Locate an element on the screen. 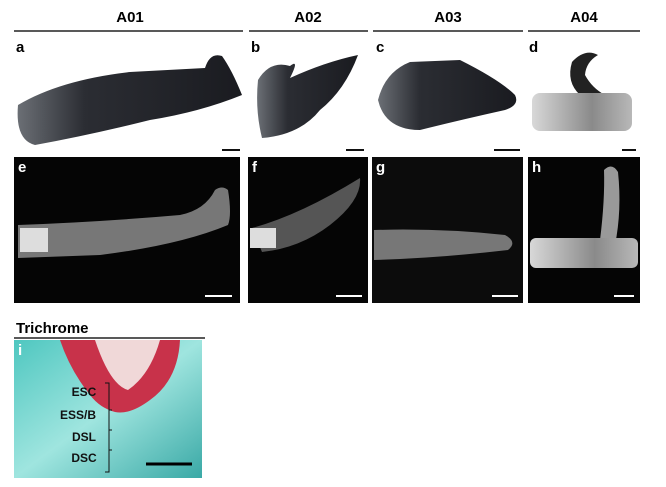  panel-label: g is located at coordinates (380, 167).